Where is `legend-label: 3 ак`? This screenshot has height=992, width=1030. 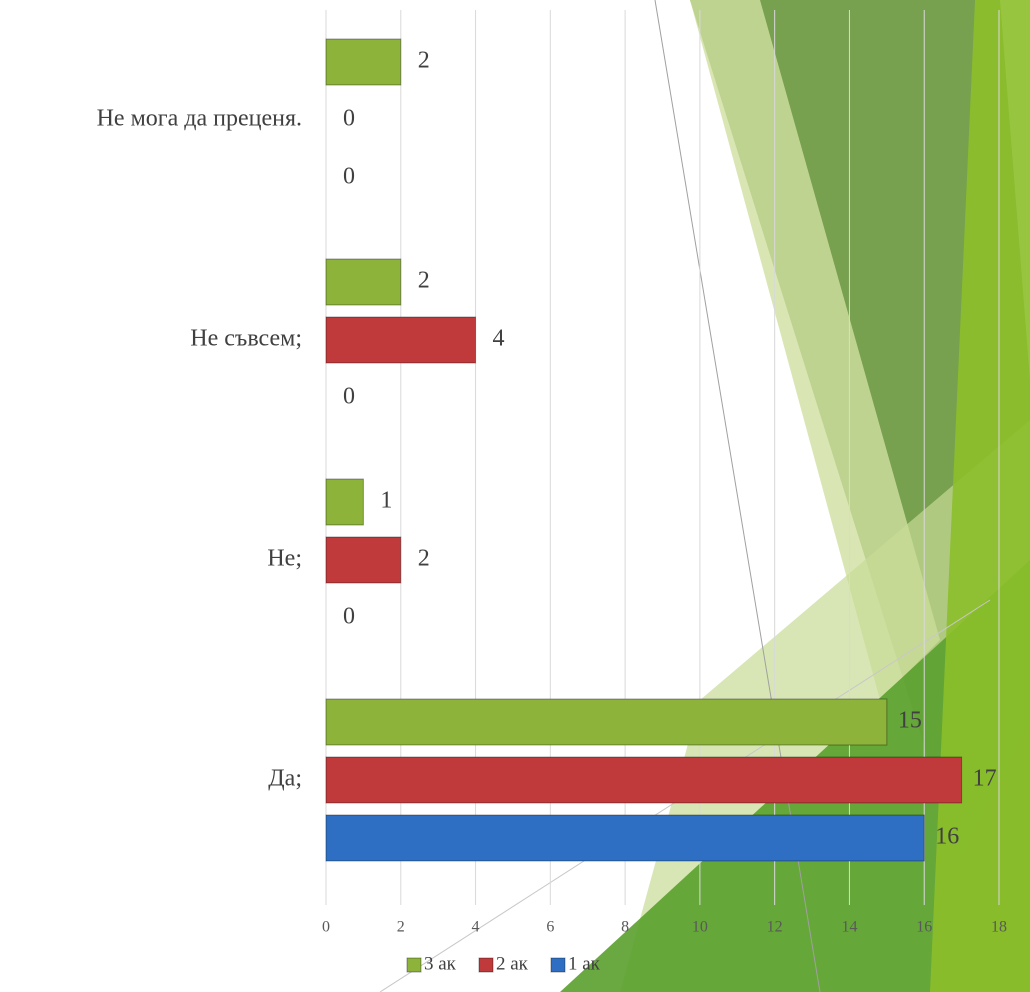
legend-label: 3 ак is located at coordinates (440, 963).